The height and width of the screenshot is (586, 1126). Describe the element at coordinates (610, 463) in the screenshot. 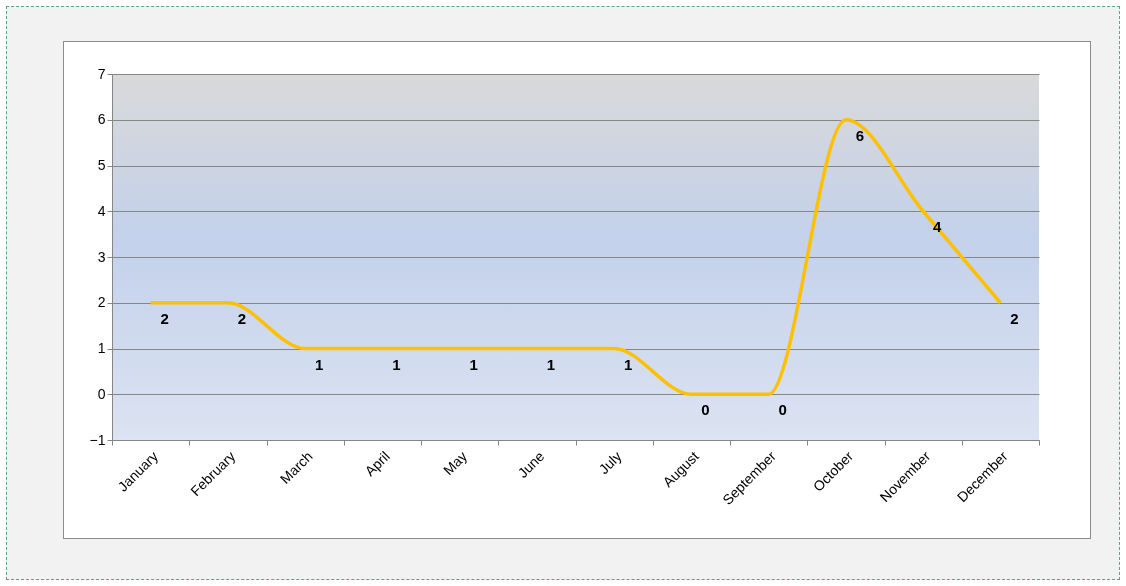

I see `x-tick-label: July` at that location.